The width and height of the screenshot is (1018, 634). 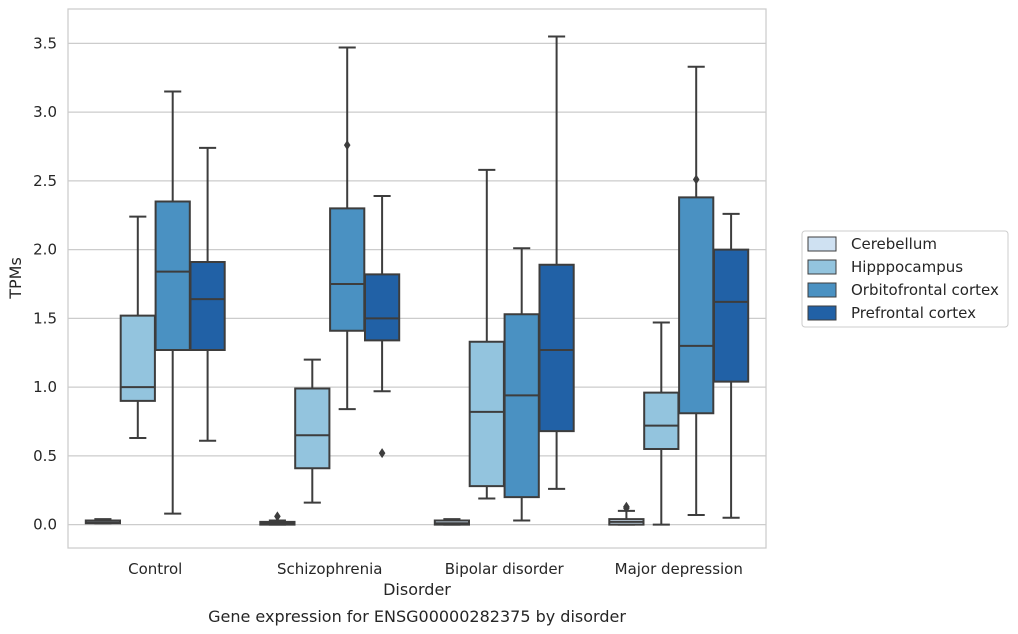 I want to click on legend-label: Hipppocampus, so click(x=907, y=267).